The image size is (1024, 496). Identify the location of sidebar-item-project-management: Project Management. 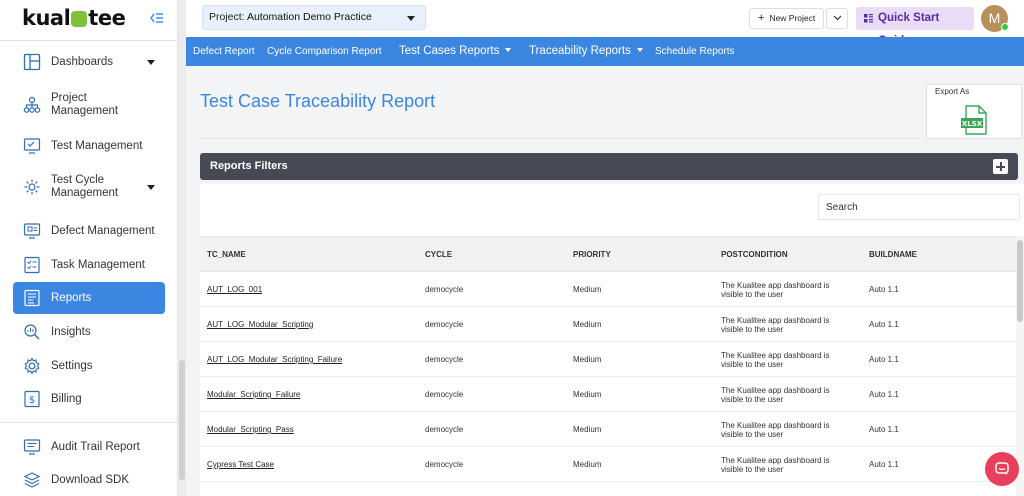
(89, 105).